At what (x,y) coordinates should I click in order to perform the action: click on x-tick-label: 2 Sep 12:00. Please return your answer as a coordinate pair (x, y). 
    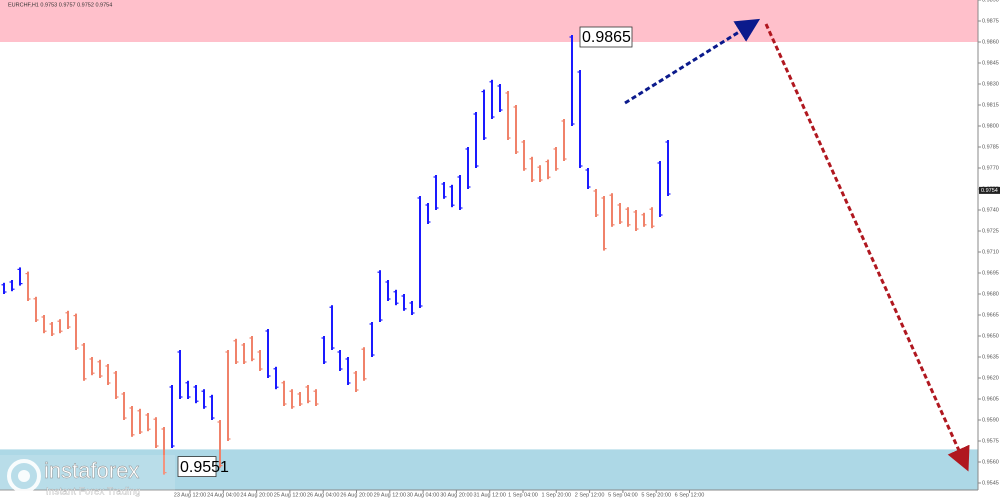
    Looking at the image, I should click on (590, 495).